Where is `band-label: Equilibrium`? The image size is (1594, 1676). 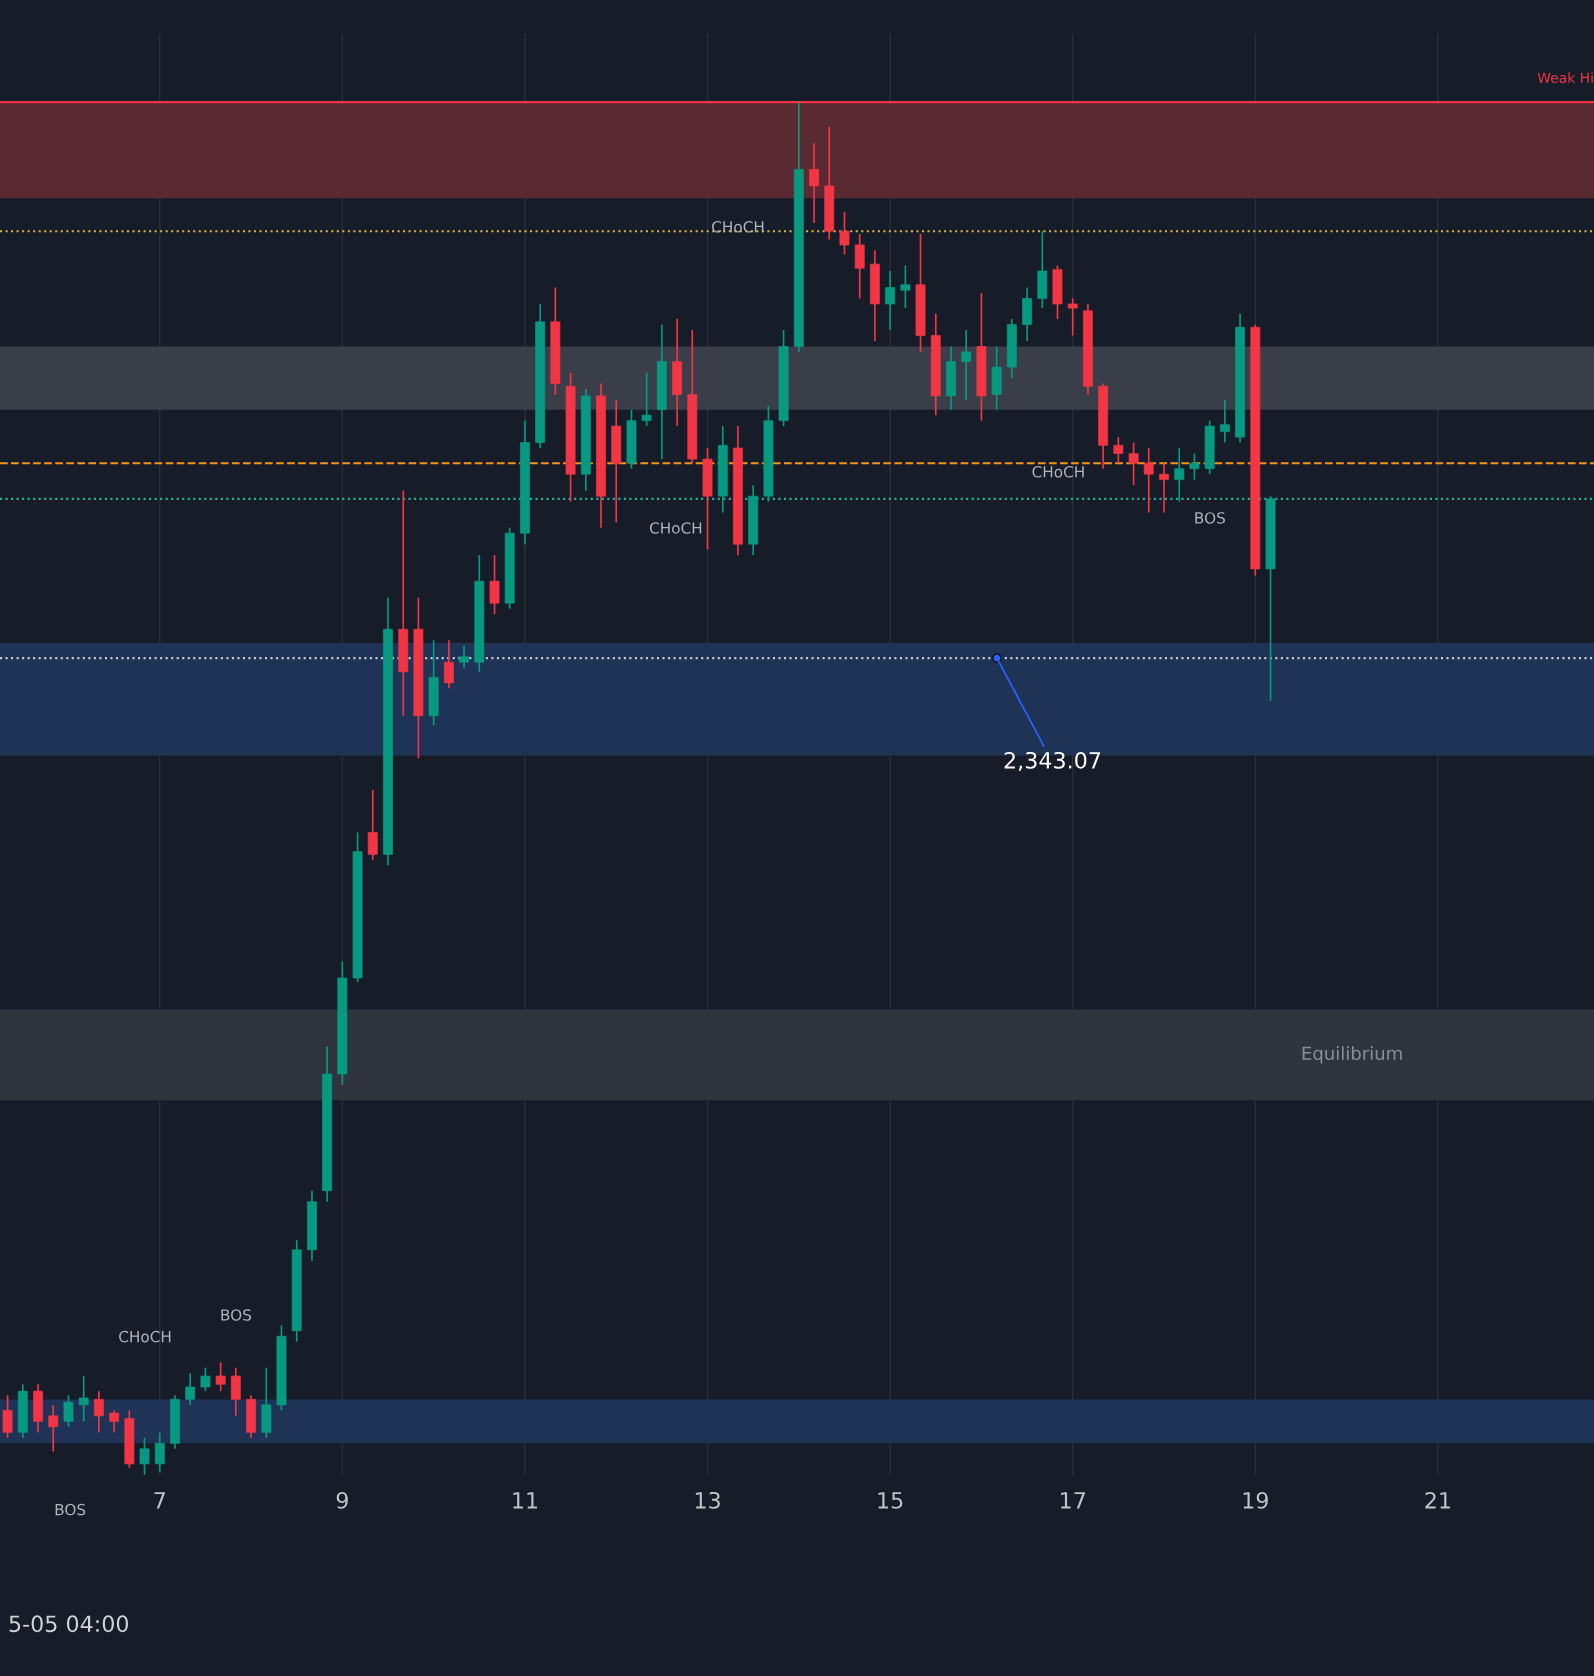 band-label: Equilibrium is located at coordinates (1352, 1055).